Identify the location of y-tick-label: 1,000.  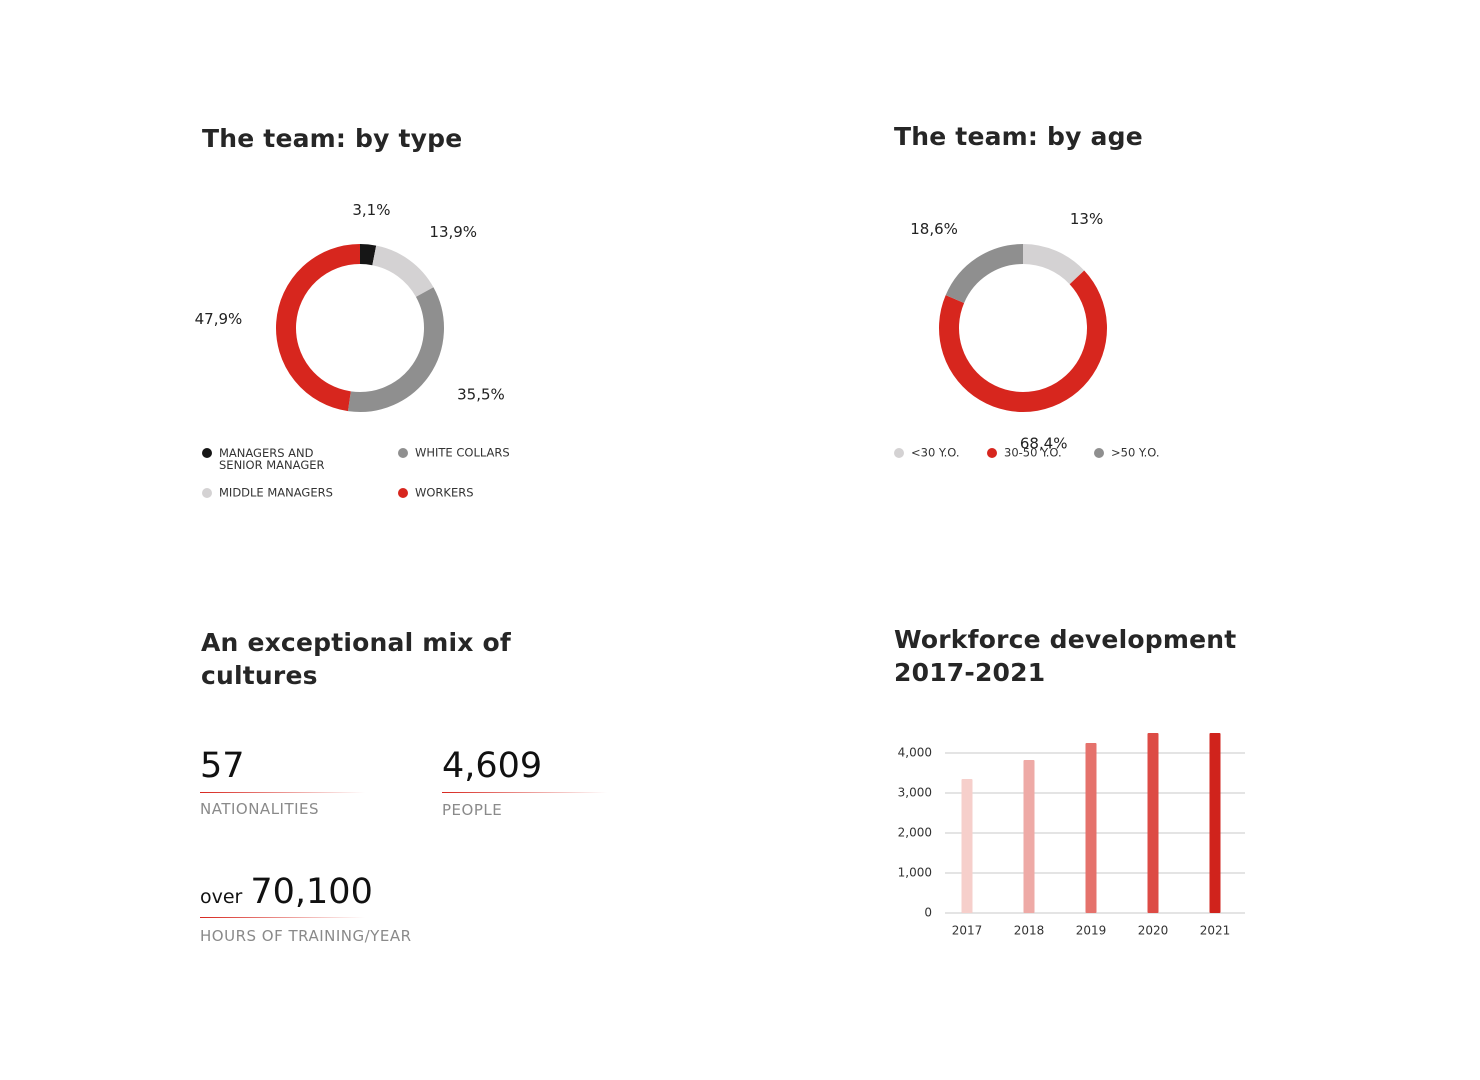
(915, 873).